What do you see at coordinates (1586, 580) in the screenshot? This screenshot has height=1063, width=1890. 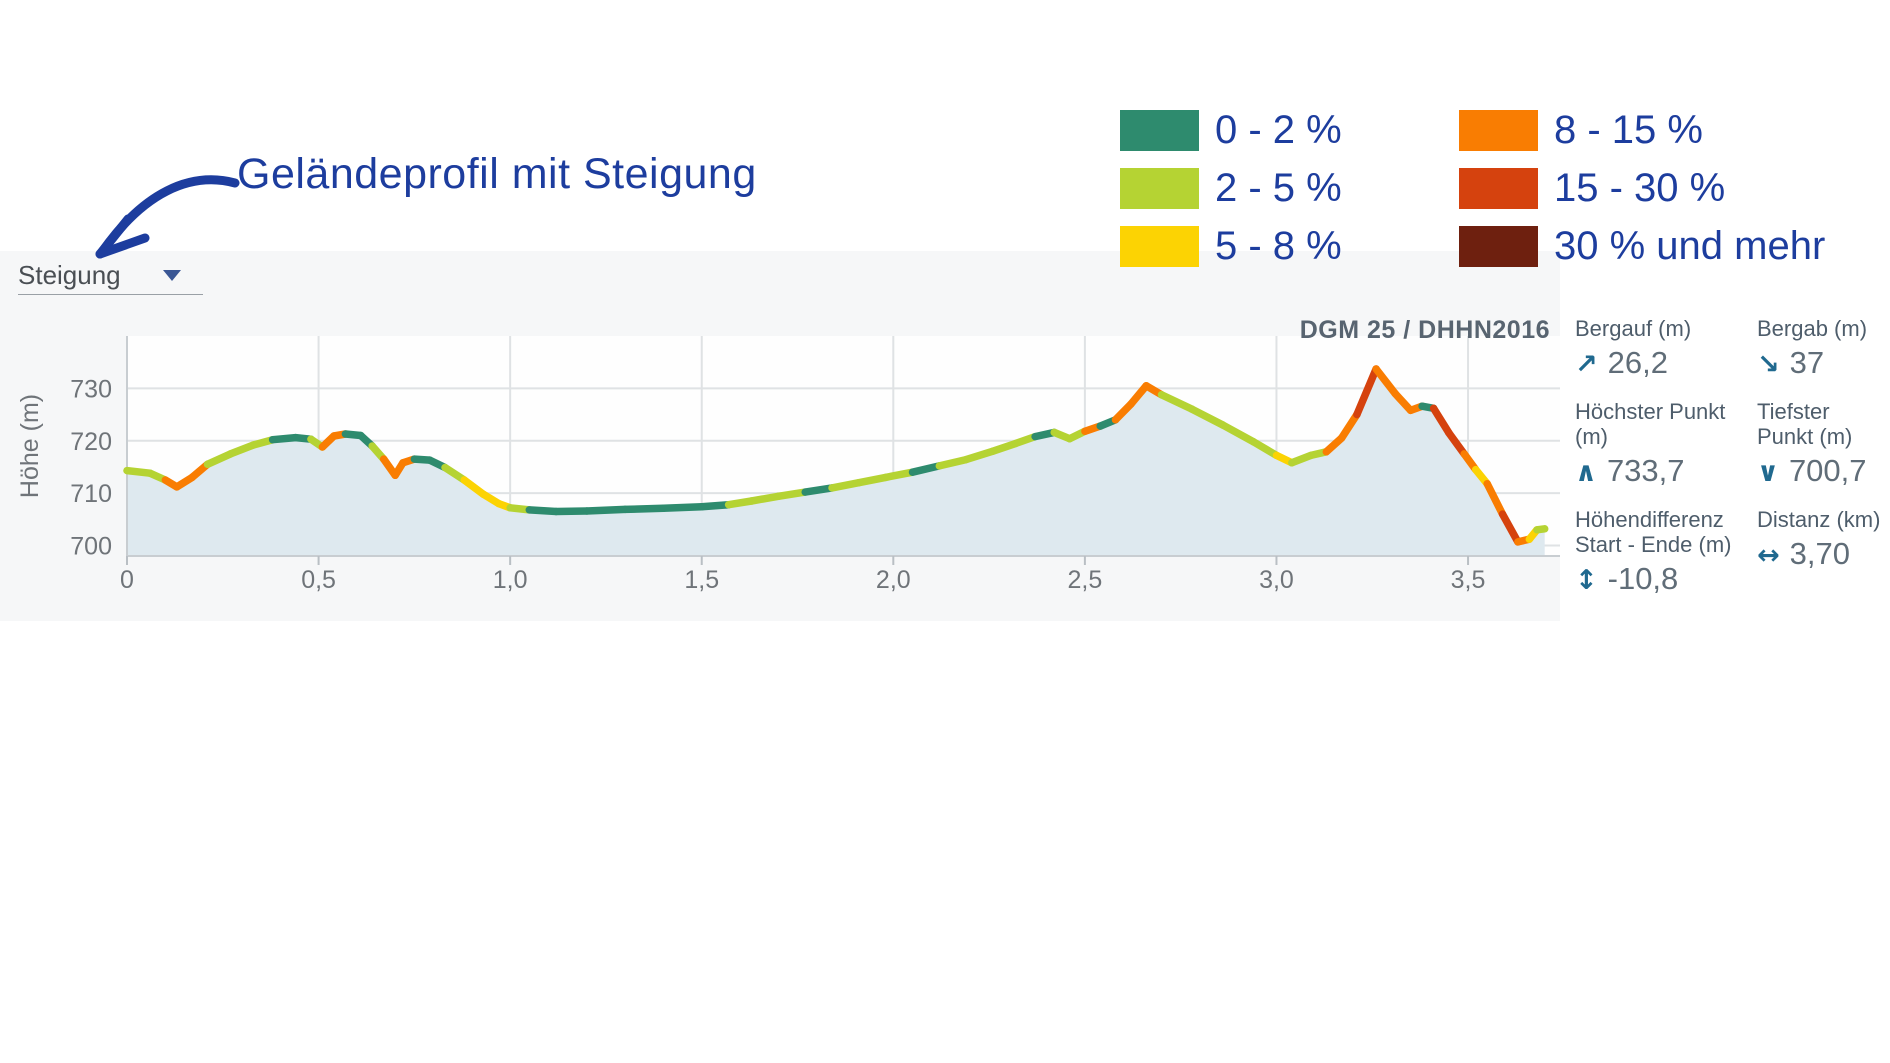 I see `height-difference-icon: ↕` at bounding box center [1586, 580].